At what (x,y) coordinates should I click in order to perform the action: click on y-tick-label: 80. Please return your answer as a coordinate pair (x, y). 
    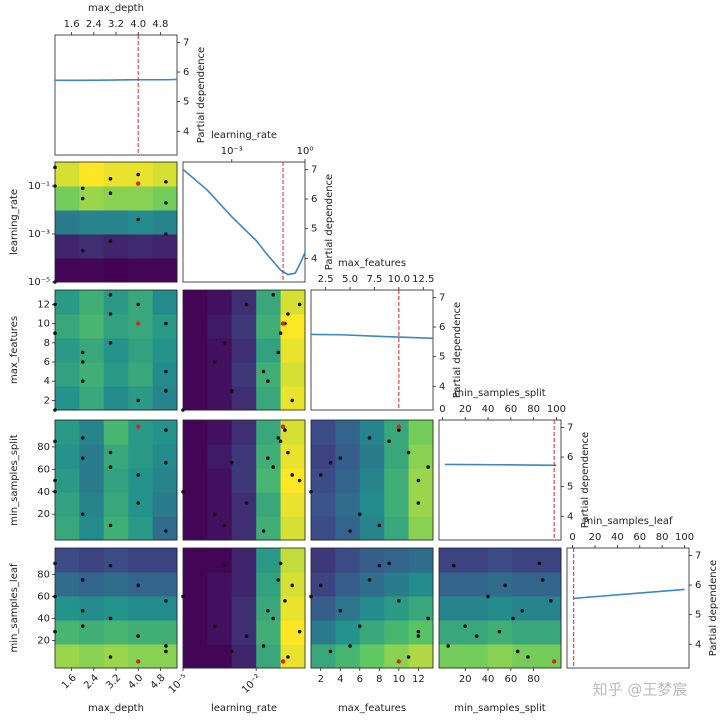
    Looking at the image, I should click on (43, 447).